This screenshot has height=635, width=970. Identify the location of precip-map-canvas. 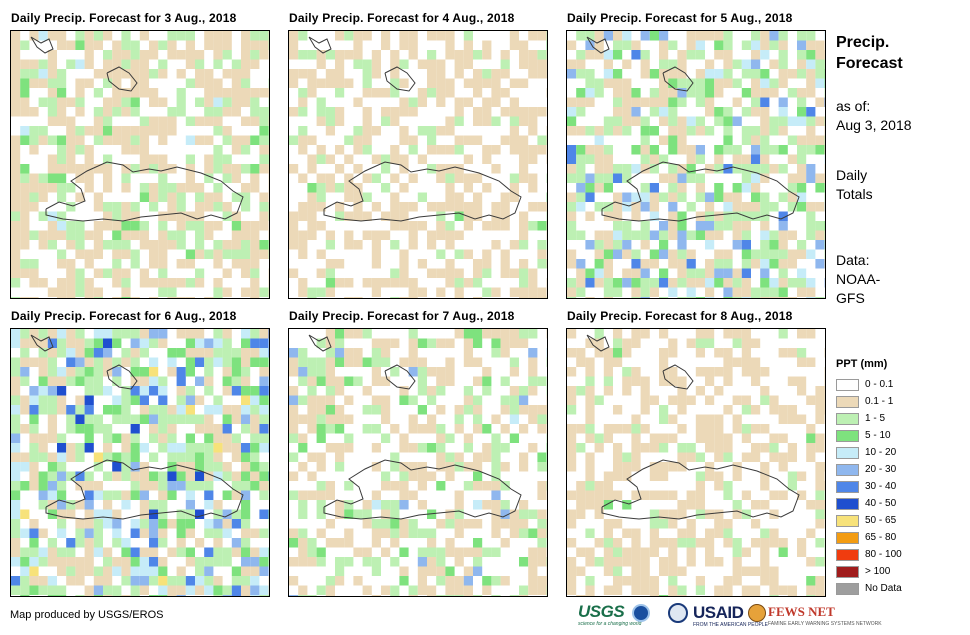
(140, 462).